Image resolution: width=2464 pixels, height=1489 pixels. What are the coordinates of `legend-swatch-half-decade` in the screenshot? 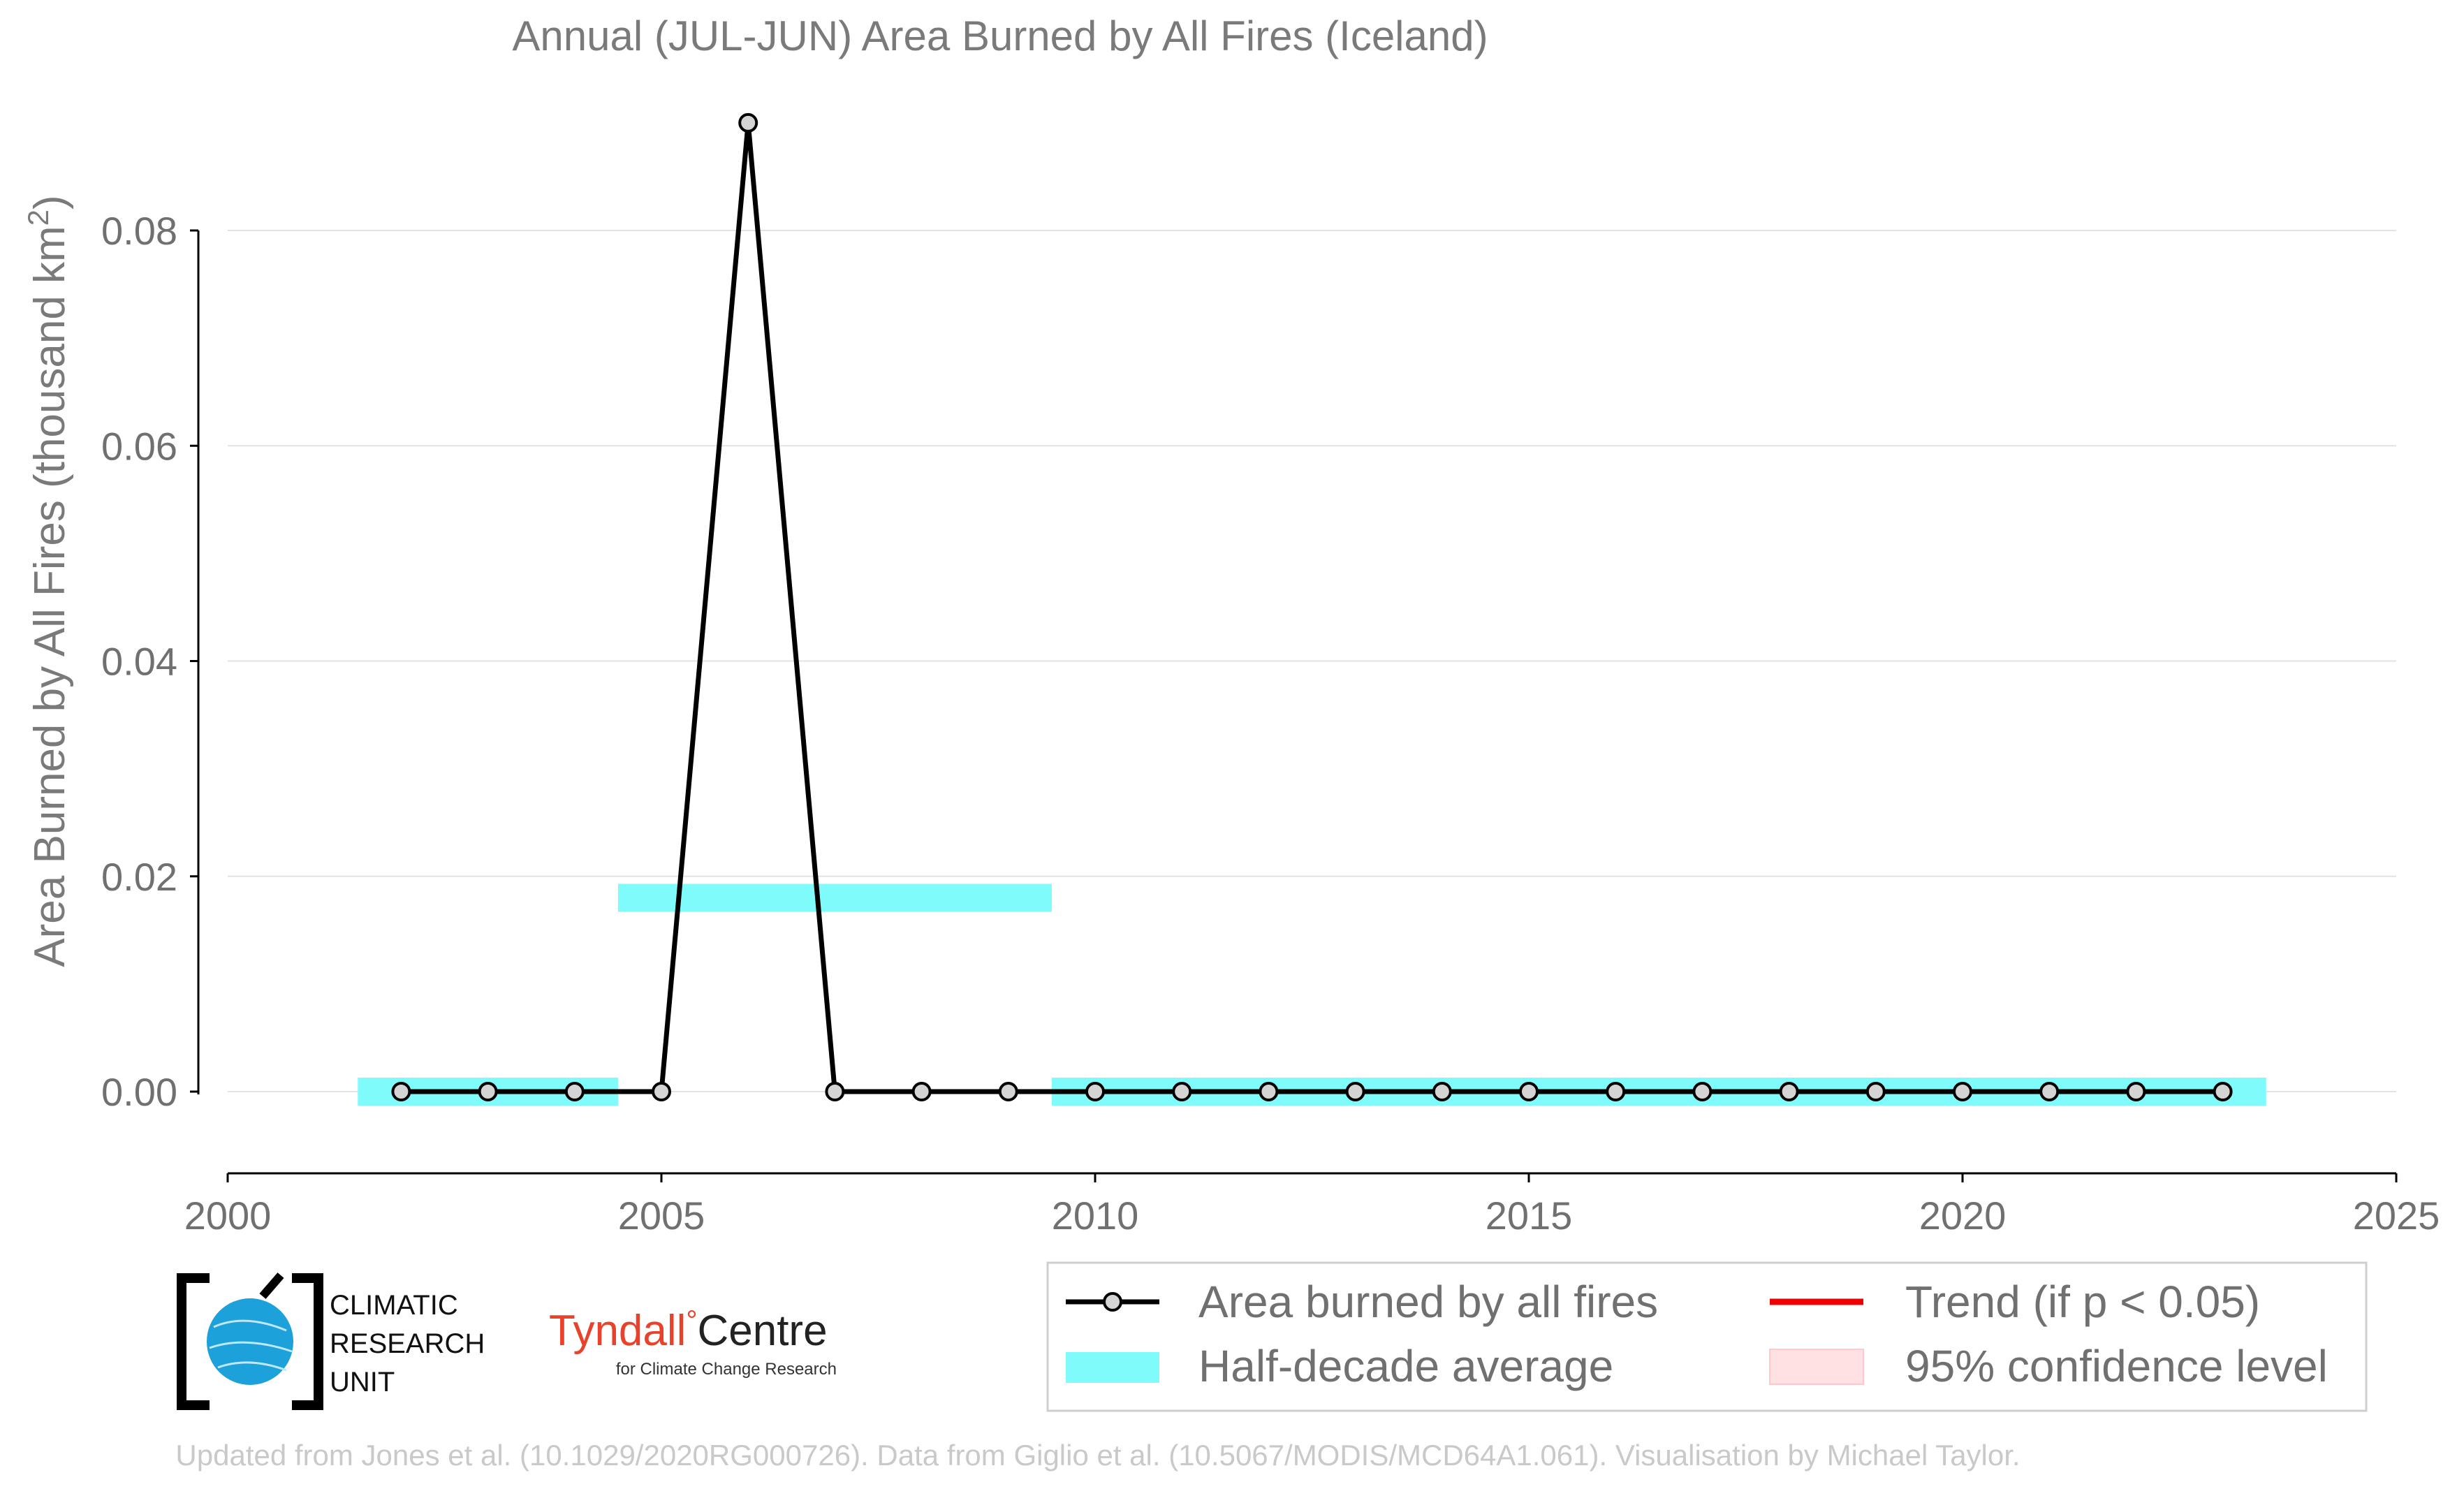 It's located at (1112, 1367).